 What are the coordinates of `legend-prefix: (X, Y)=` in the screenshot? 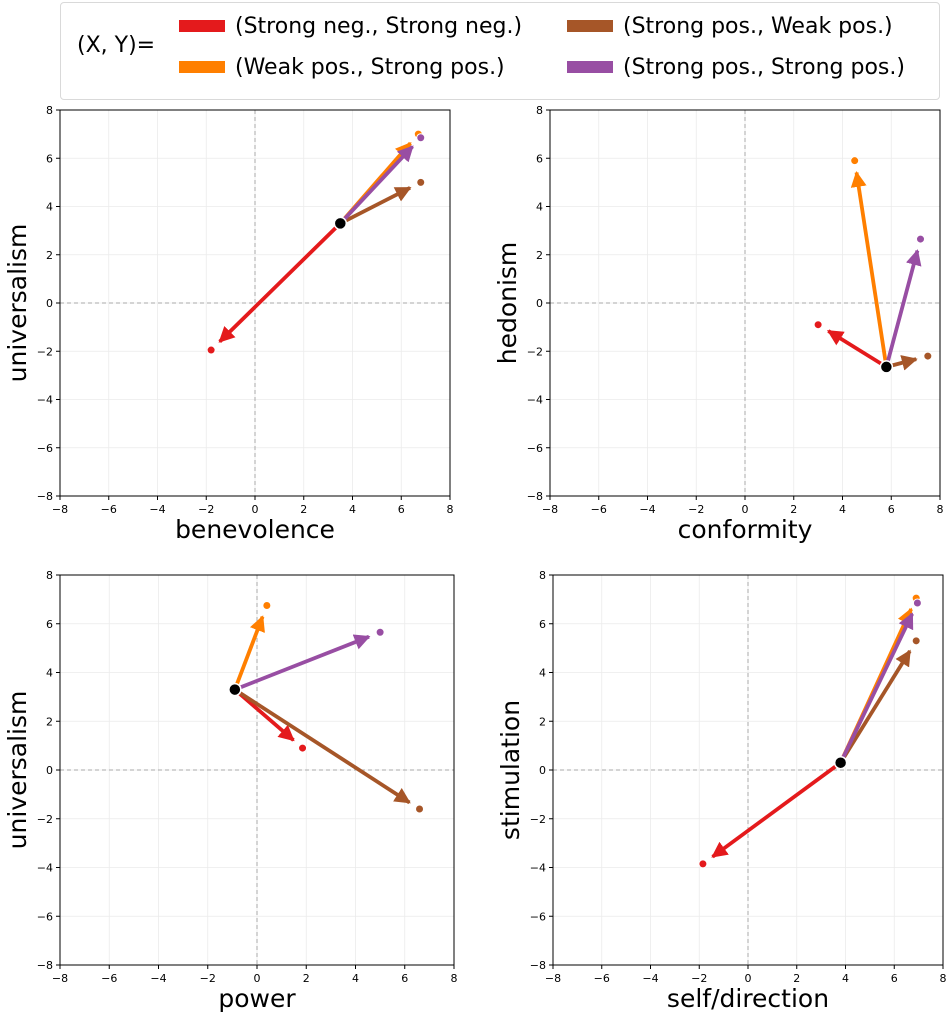 It's located at (116, 45).